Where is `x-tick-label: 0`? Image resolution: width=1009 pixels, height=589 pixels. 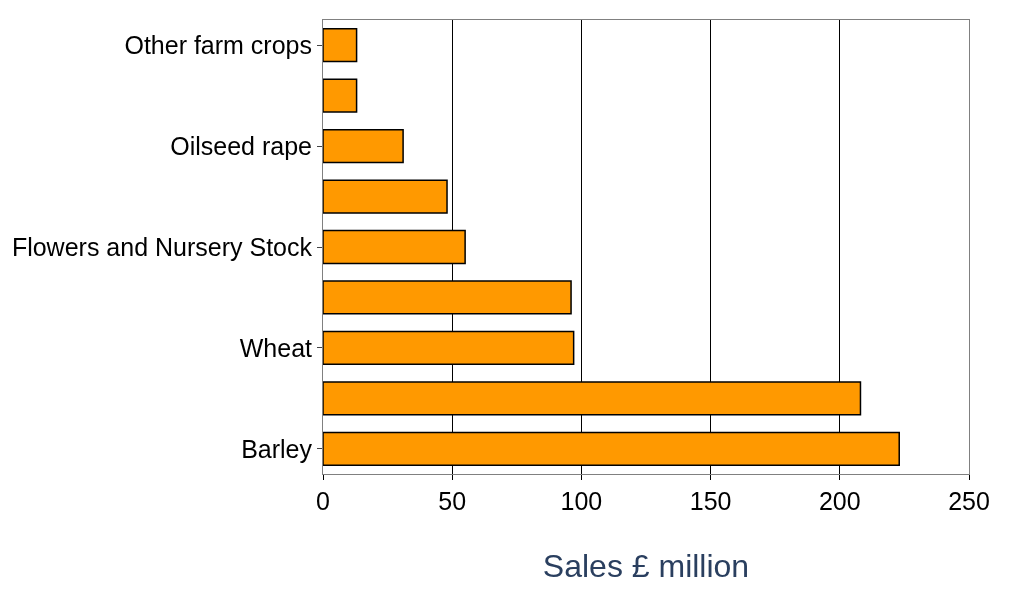
x-tick-label: 0 is located at coordinates (323, 501).